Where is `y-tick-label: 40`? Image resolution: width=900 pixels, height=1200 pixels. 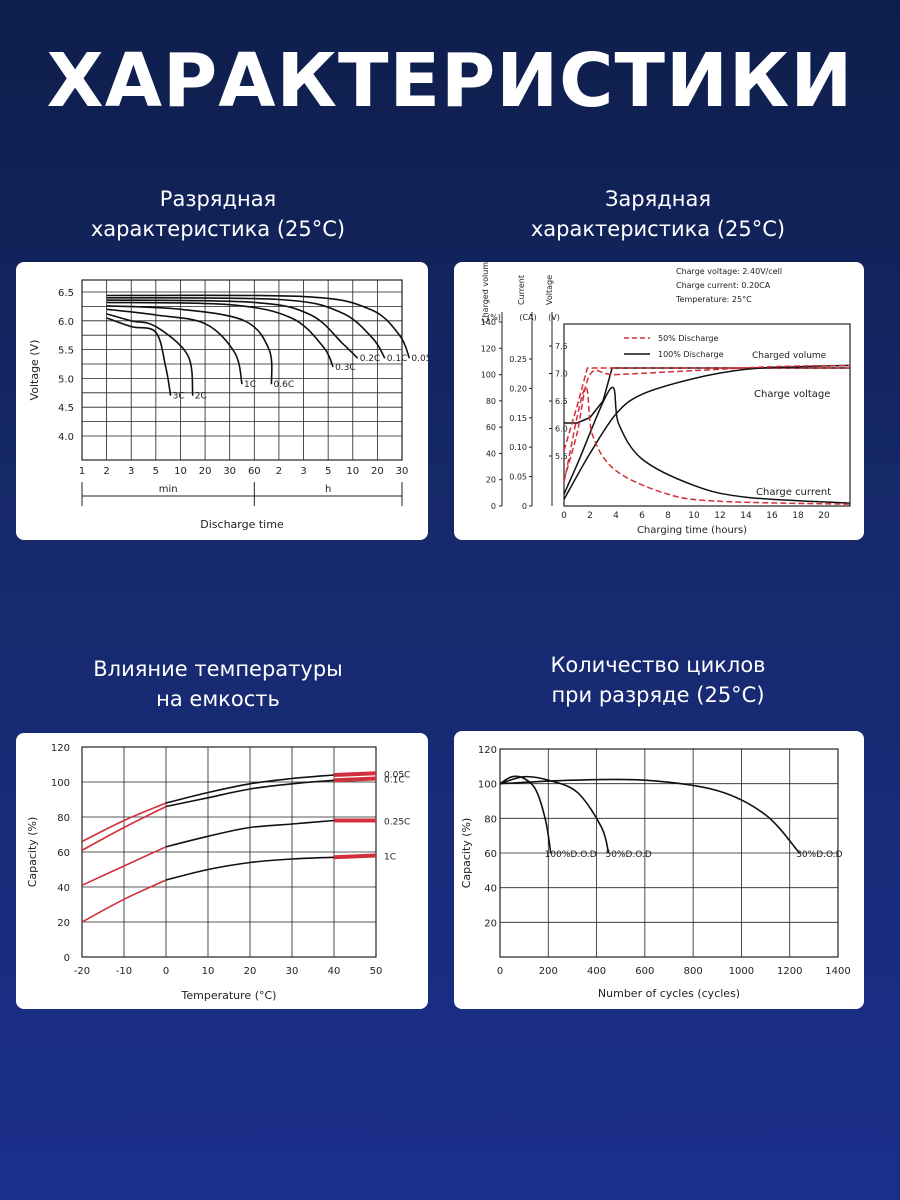 y-tick-label: 40 is located at coordinates (490, 889).